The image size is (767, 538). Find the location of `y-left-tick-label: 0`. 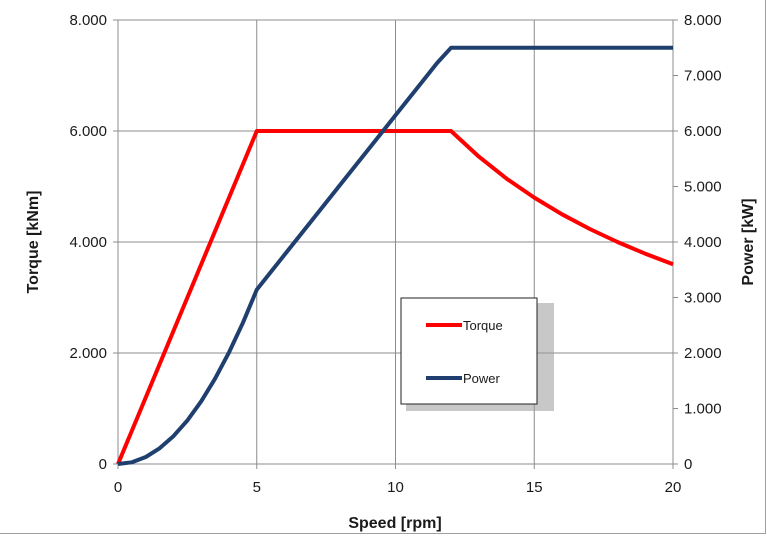

y-left-tick-label: 0 is located at coordinates (103, 464).